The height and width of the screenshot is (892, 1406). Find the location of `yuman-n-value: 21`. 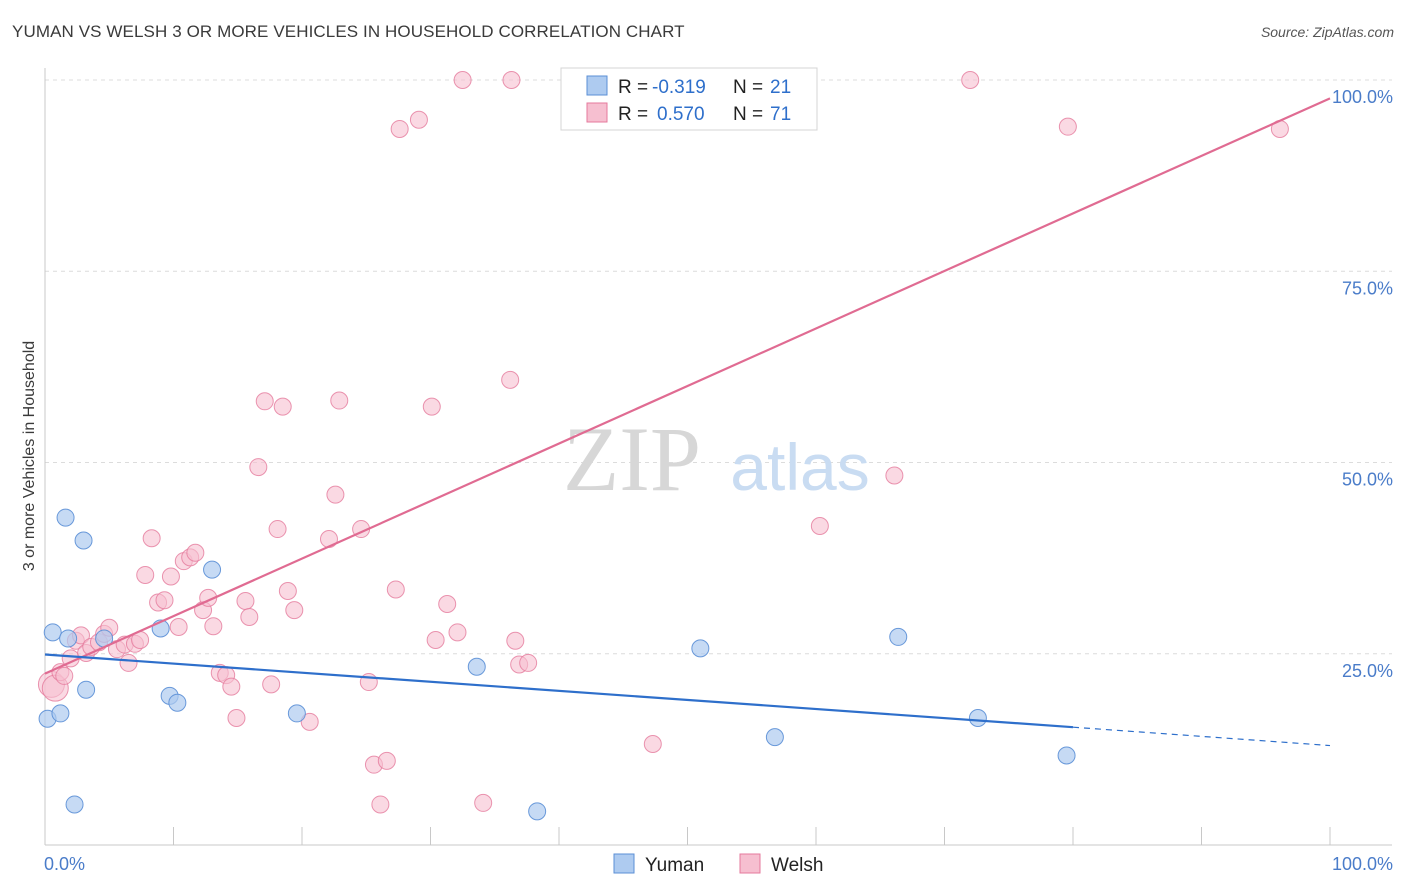

yuman-n-value: 21 is located at coordinates (780, 87).